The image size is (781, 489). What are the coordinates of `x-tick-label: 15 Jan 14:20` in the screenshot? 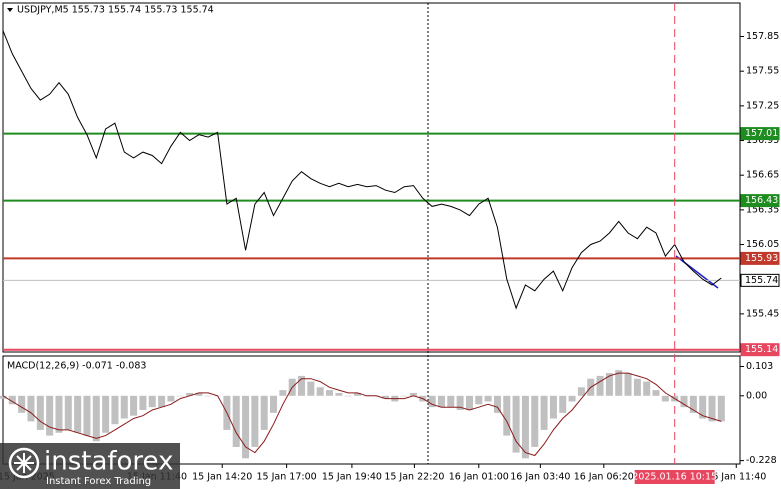 It's located at (222, 477).